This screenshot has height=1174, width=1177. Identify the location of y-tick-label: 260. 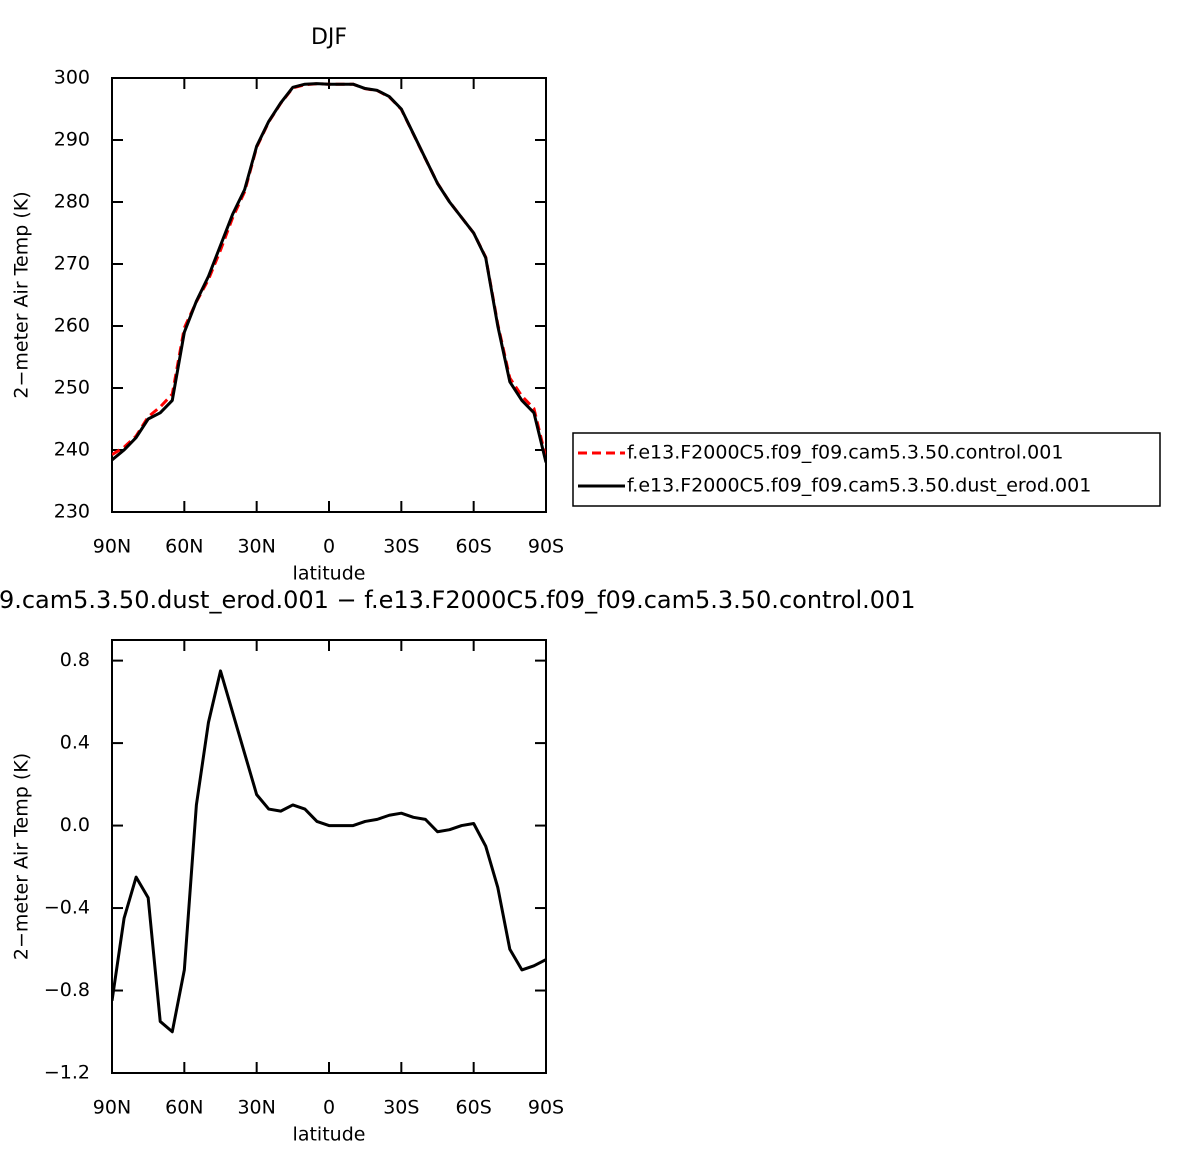
(72, 326).